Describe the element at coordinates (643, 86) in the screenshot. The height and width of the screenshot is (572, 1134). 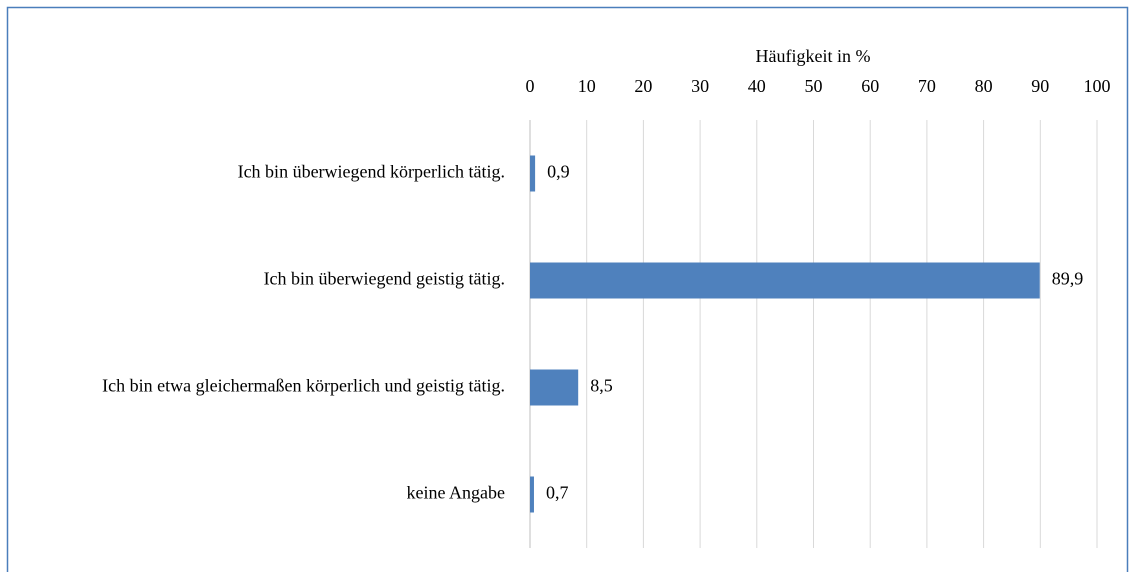
I see `x-tick-label: 20` at that location.